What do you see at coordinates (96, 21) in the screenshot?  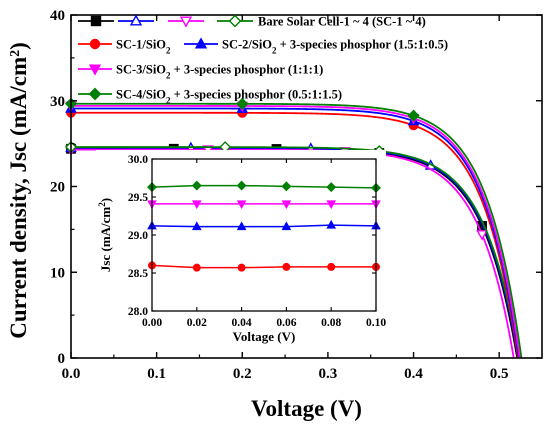 I see `legend-bare-1-marker` at bounding box center [96, 21].